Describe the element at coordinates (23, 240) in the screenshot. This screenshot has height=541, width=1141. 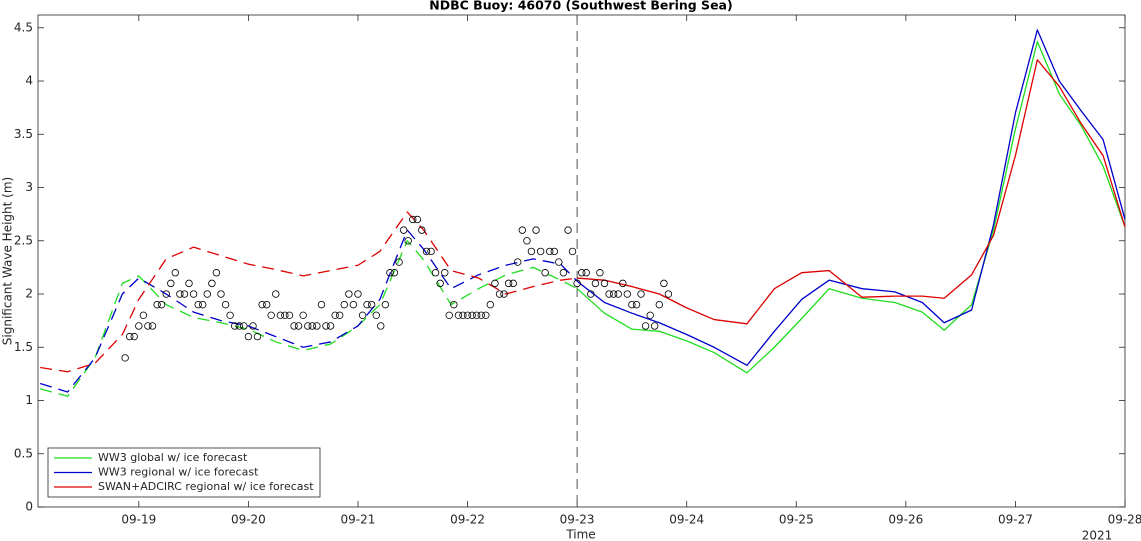
I see `y-tick-label: 2.5` at that location.